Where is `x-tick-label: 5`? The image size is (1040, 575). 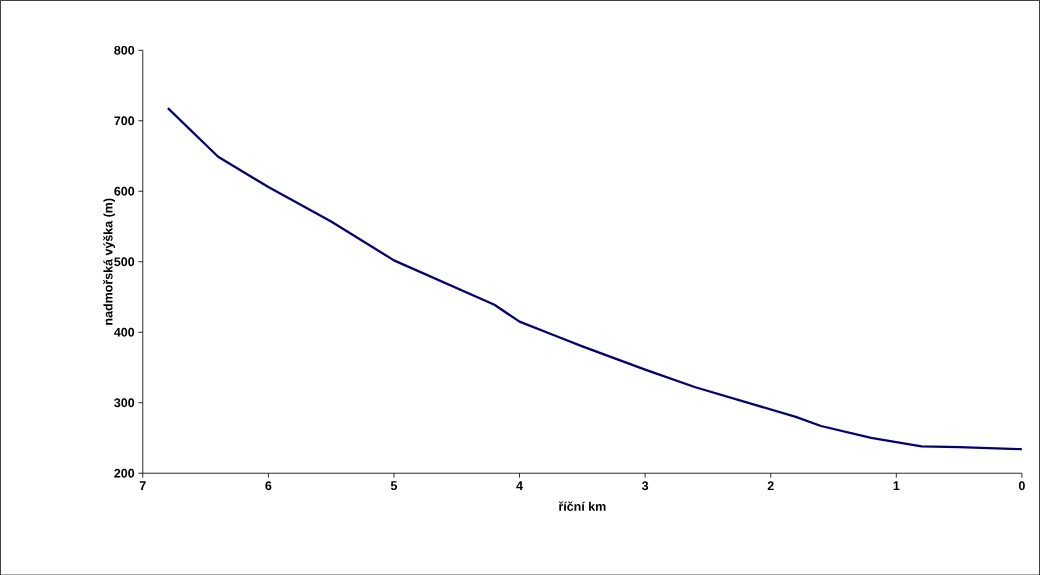
x-tick-label: 5 is located at coordinates (394, 485).